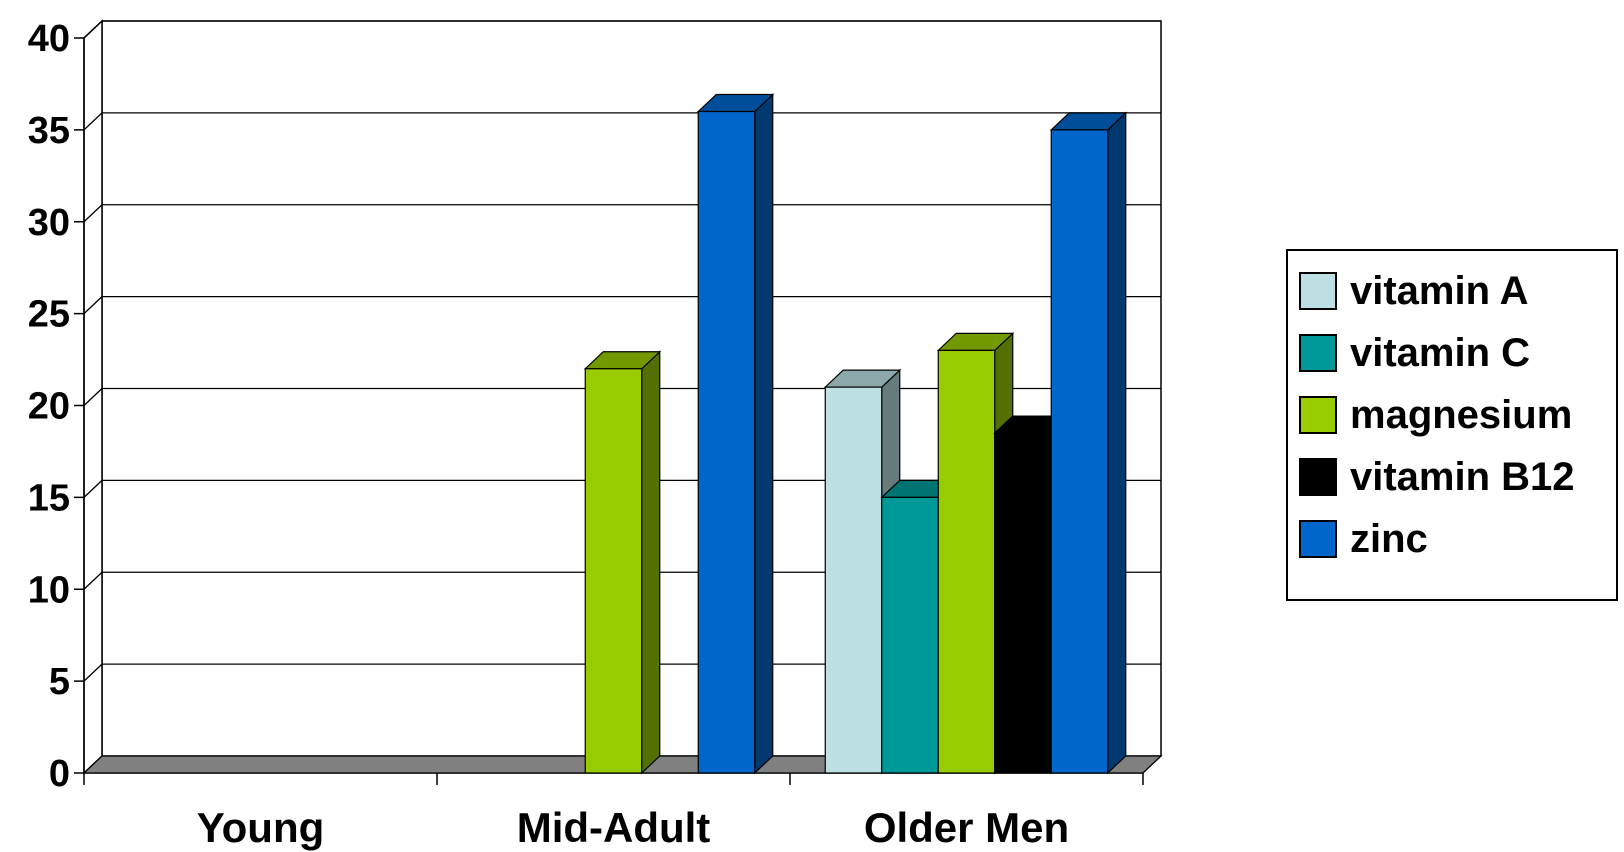 The height and width of the screenshot is (852, 1624). I want to click on legend-box, so click(1452, 425).